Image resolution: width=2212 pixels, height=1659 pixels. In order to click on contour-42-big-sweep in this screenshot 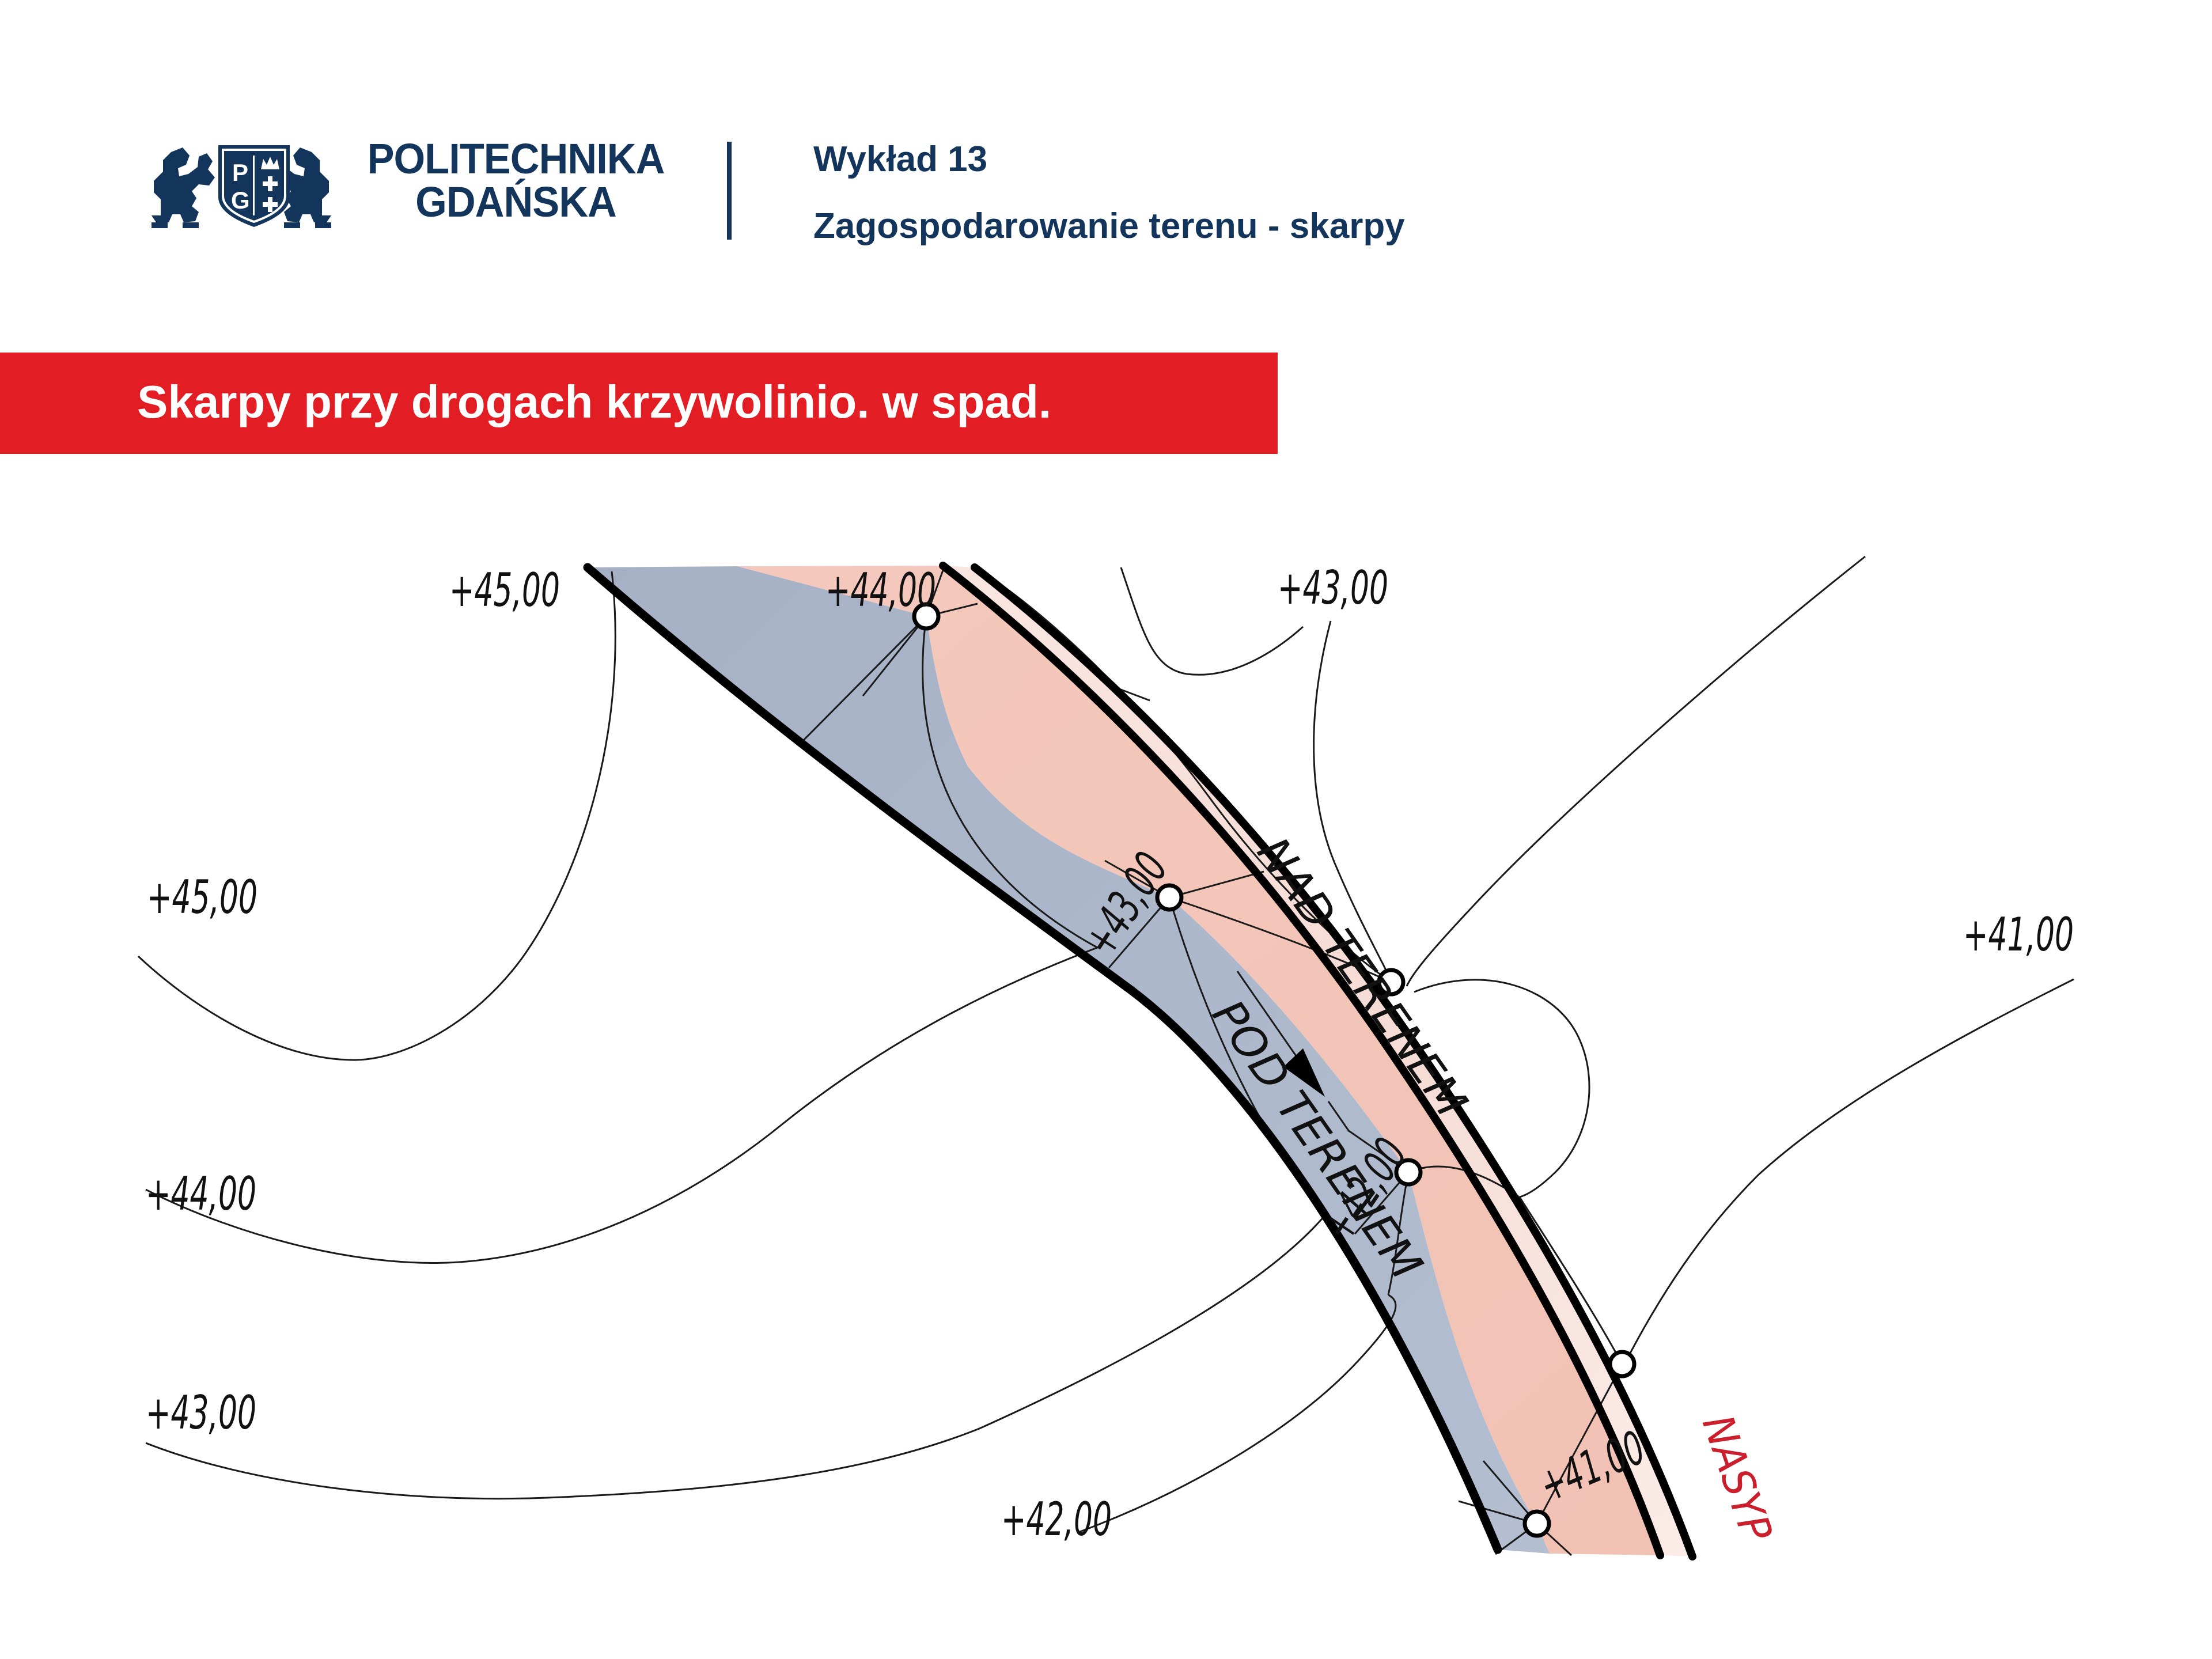, I will do `click(1636, 771)`.